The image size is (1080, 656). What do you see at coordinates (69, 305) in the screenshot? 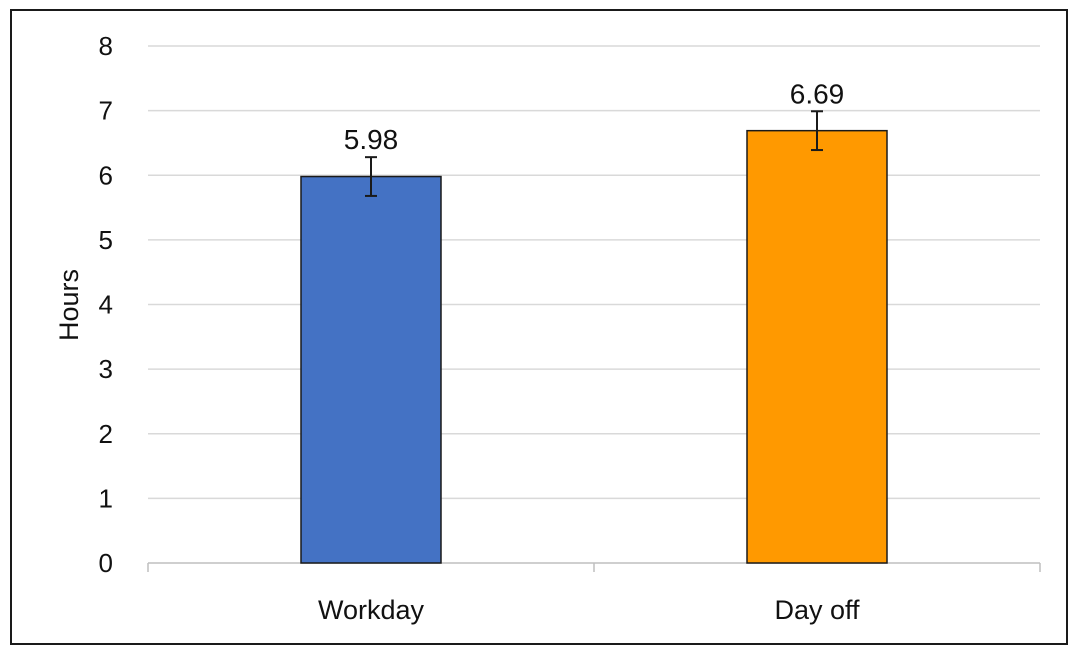
I see `y-axis-title: Hours` at bounding box center [69, 305].